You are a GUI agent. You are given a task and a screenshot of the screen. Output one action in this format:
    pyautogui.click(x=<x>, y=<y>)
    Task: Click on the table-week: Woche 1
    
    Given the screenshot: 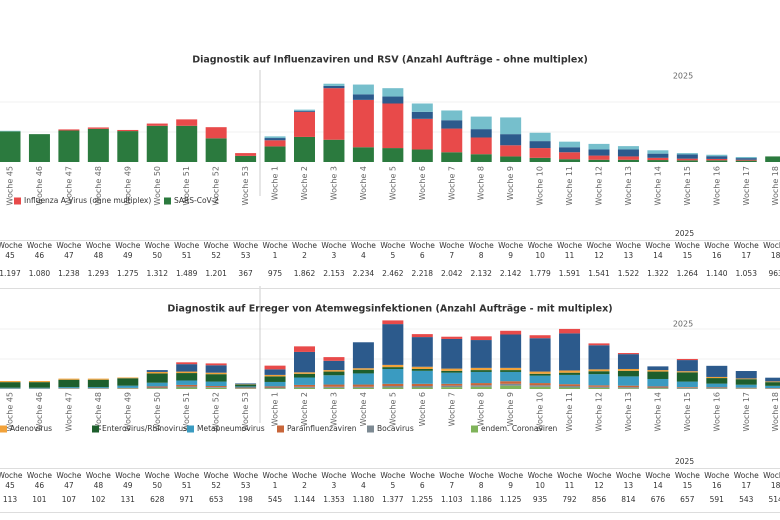 What is the action you would take?
    pyautogui.click(x=275, y=250)
    